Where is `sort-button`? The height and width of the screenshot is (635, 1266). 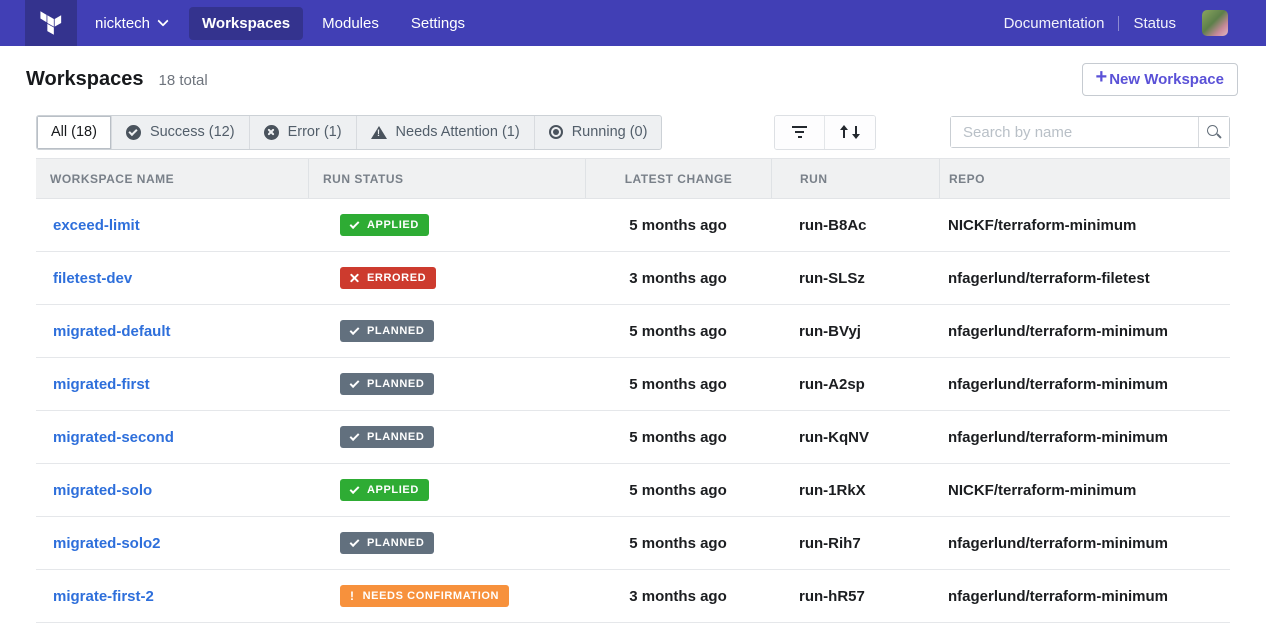
sort-button is located at coordinates (850, 132).